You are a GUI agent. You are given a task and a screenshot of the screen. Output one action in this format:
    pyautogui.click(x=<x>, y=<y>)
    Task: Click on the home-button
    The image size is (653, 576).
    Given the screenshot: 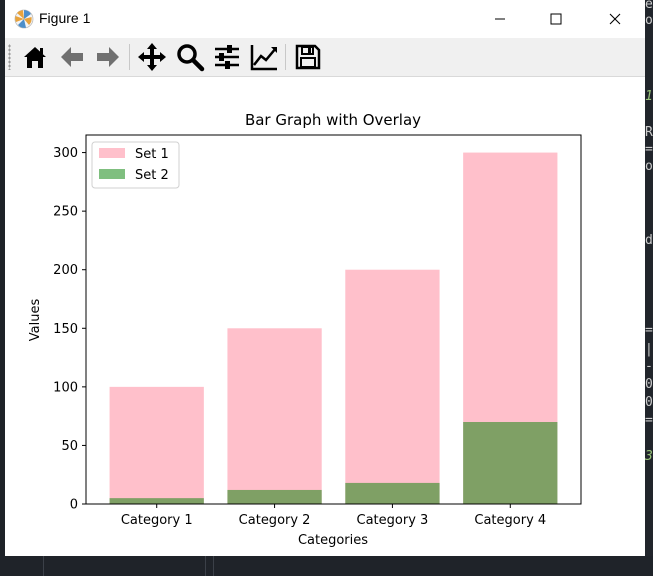 What is the action you would take?
    pyautogui.click(x=35, y=57)
    